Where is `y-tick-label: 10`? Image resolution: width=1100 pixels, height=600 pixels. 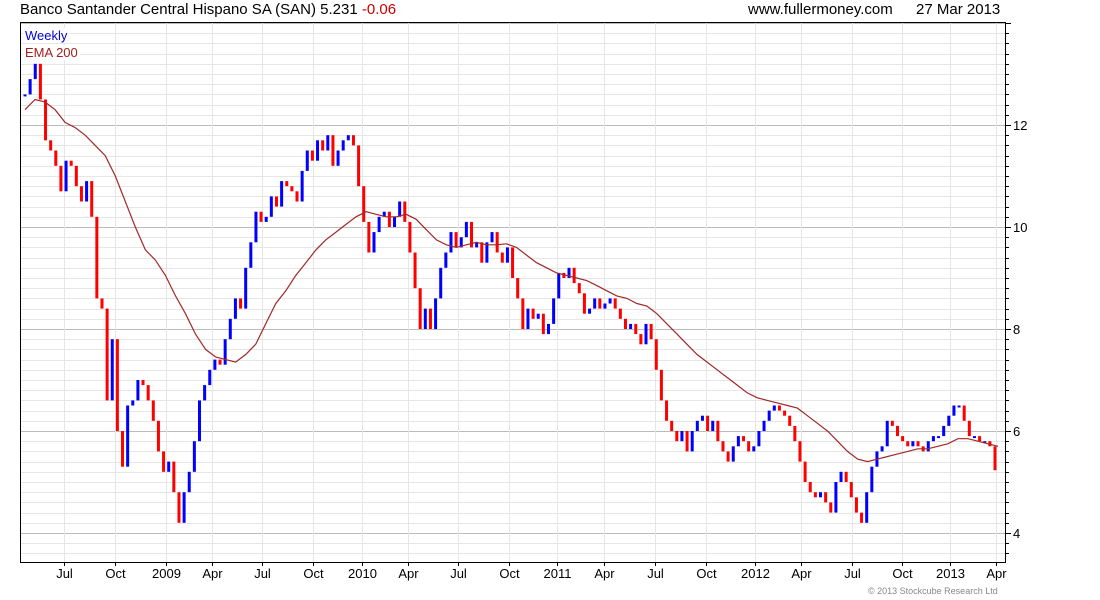 y-tick-label: 10 is located at coordinates (1020, 227).